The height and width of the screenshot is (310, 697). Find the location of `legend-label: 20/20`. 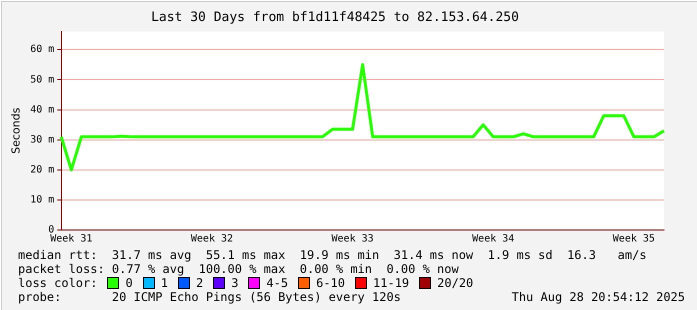

legend-label: 20/20 is located at coordinates (455, 283).